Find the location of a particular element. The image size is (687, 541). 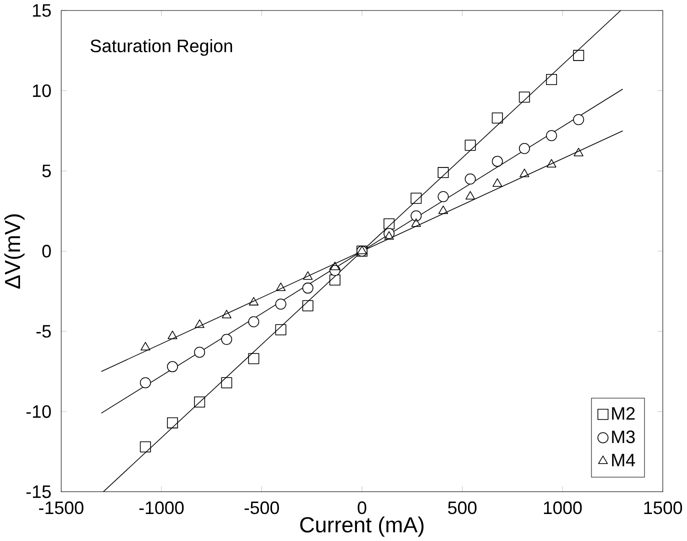

y-axis-title: ΔV(mV) is located at coordinates (14, 251).